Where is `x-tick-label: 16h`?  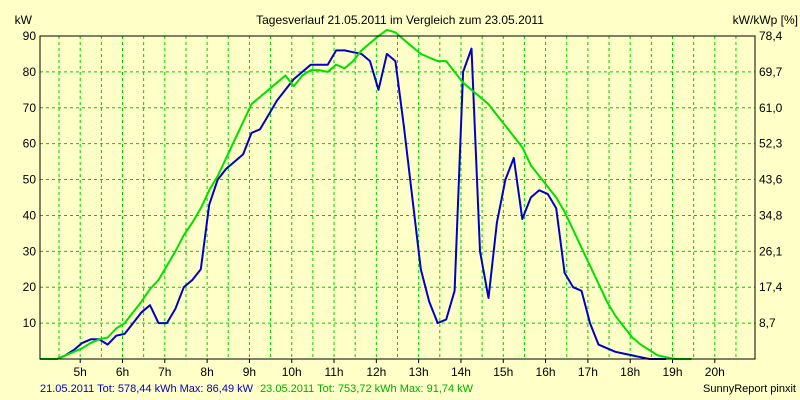 x-tick-label: 16h is located at coordinates (546, 372).